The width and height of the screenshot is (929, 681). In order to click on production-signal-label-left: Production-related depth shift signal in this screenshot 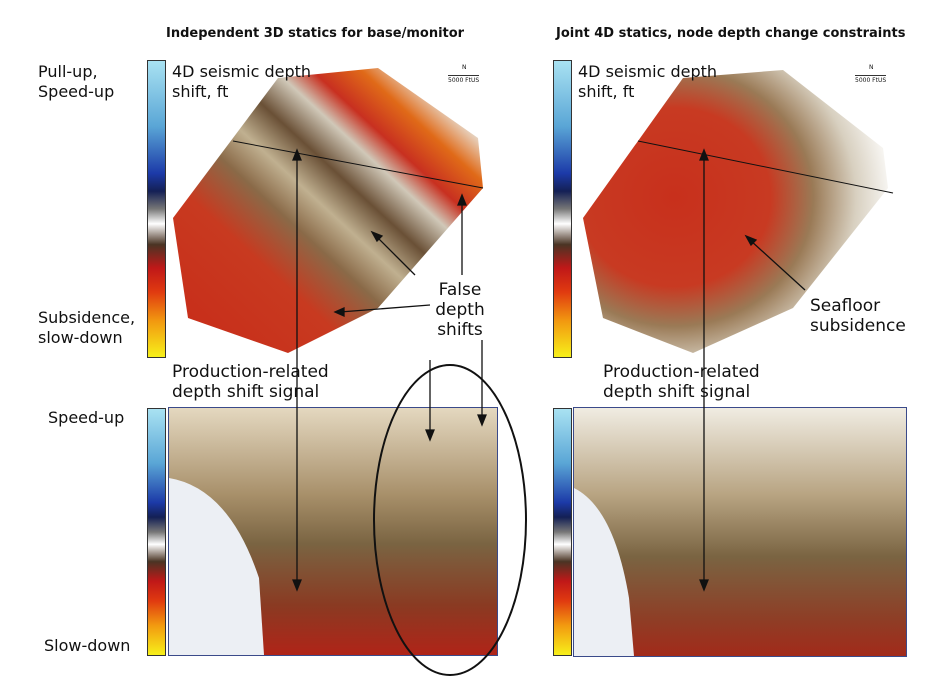, I will do `click(272, 382)`.